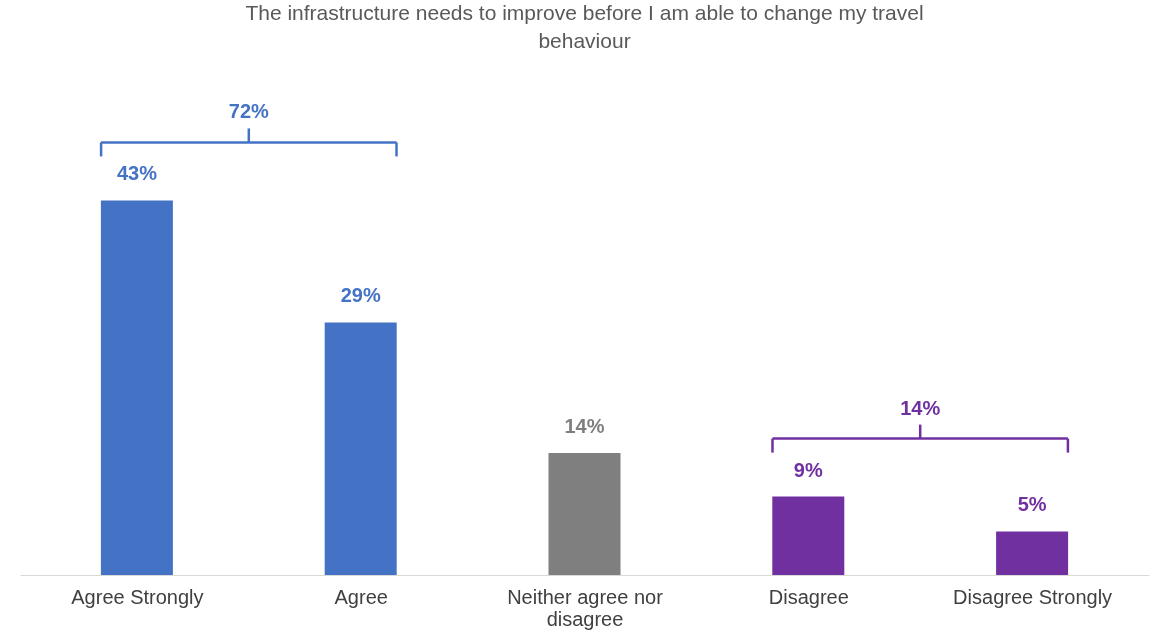 The height and width of the screenshot is (637, 1159). What do you see at coordinates (137, 596) in the screenshot?
I see `x-tick-label: Agree Strongly` at bounding box center [137, 596].